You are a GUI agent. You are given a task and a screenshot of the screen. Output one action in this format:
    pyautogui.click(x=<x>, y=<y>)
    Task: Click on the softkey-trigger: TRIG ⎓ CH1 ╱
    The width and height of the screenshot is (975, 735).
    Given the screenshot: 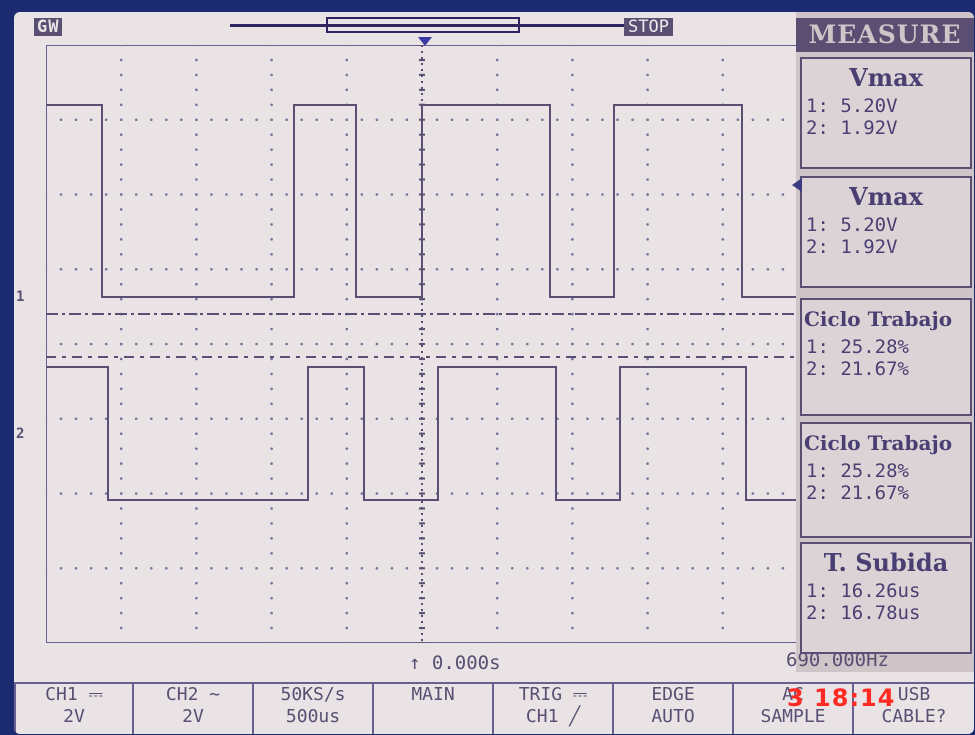 What is the action you would take?
    pyautogui.click(x=552, y=708)
    